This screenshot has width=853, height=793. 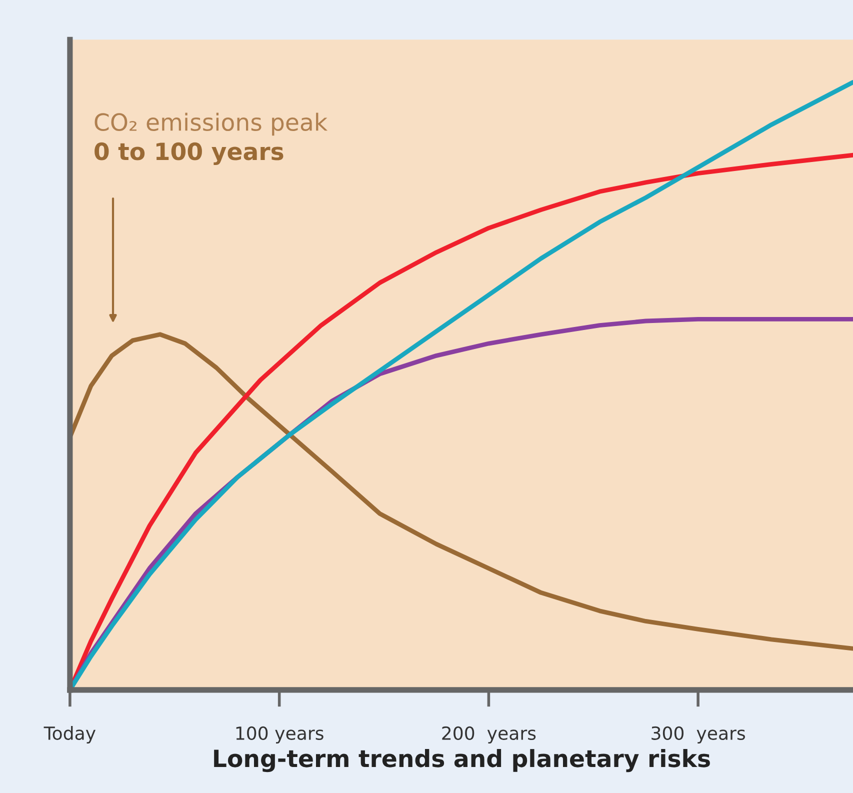 I want to click on x-tick-label: Today, so click(x=70, y=735).